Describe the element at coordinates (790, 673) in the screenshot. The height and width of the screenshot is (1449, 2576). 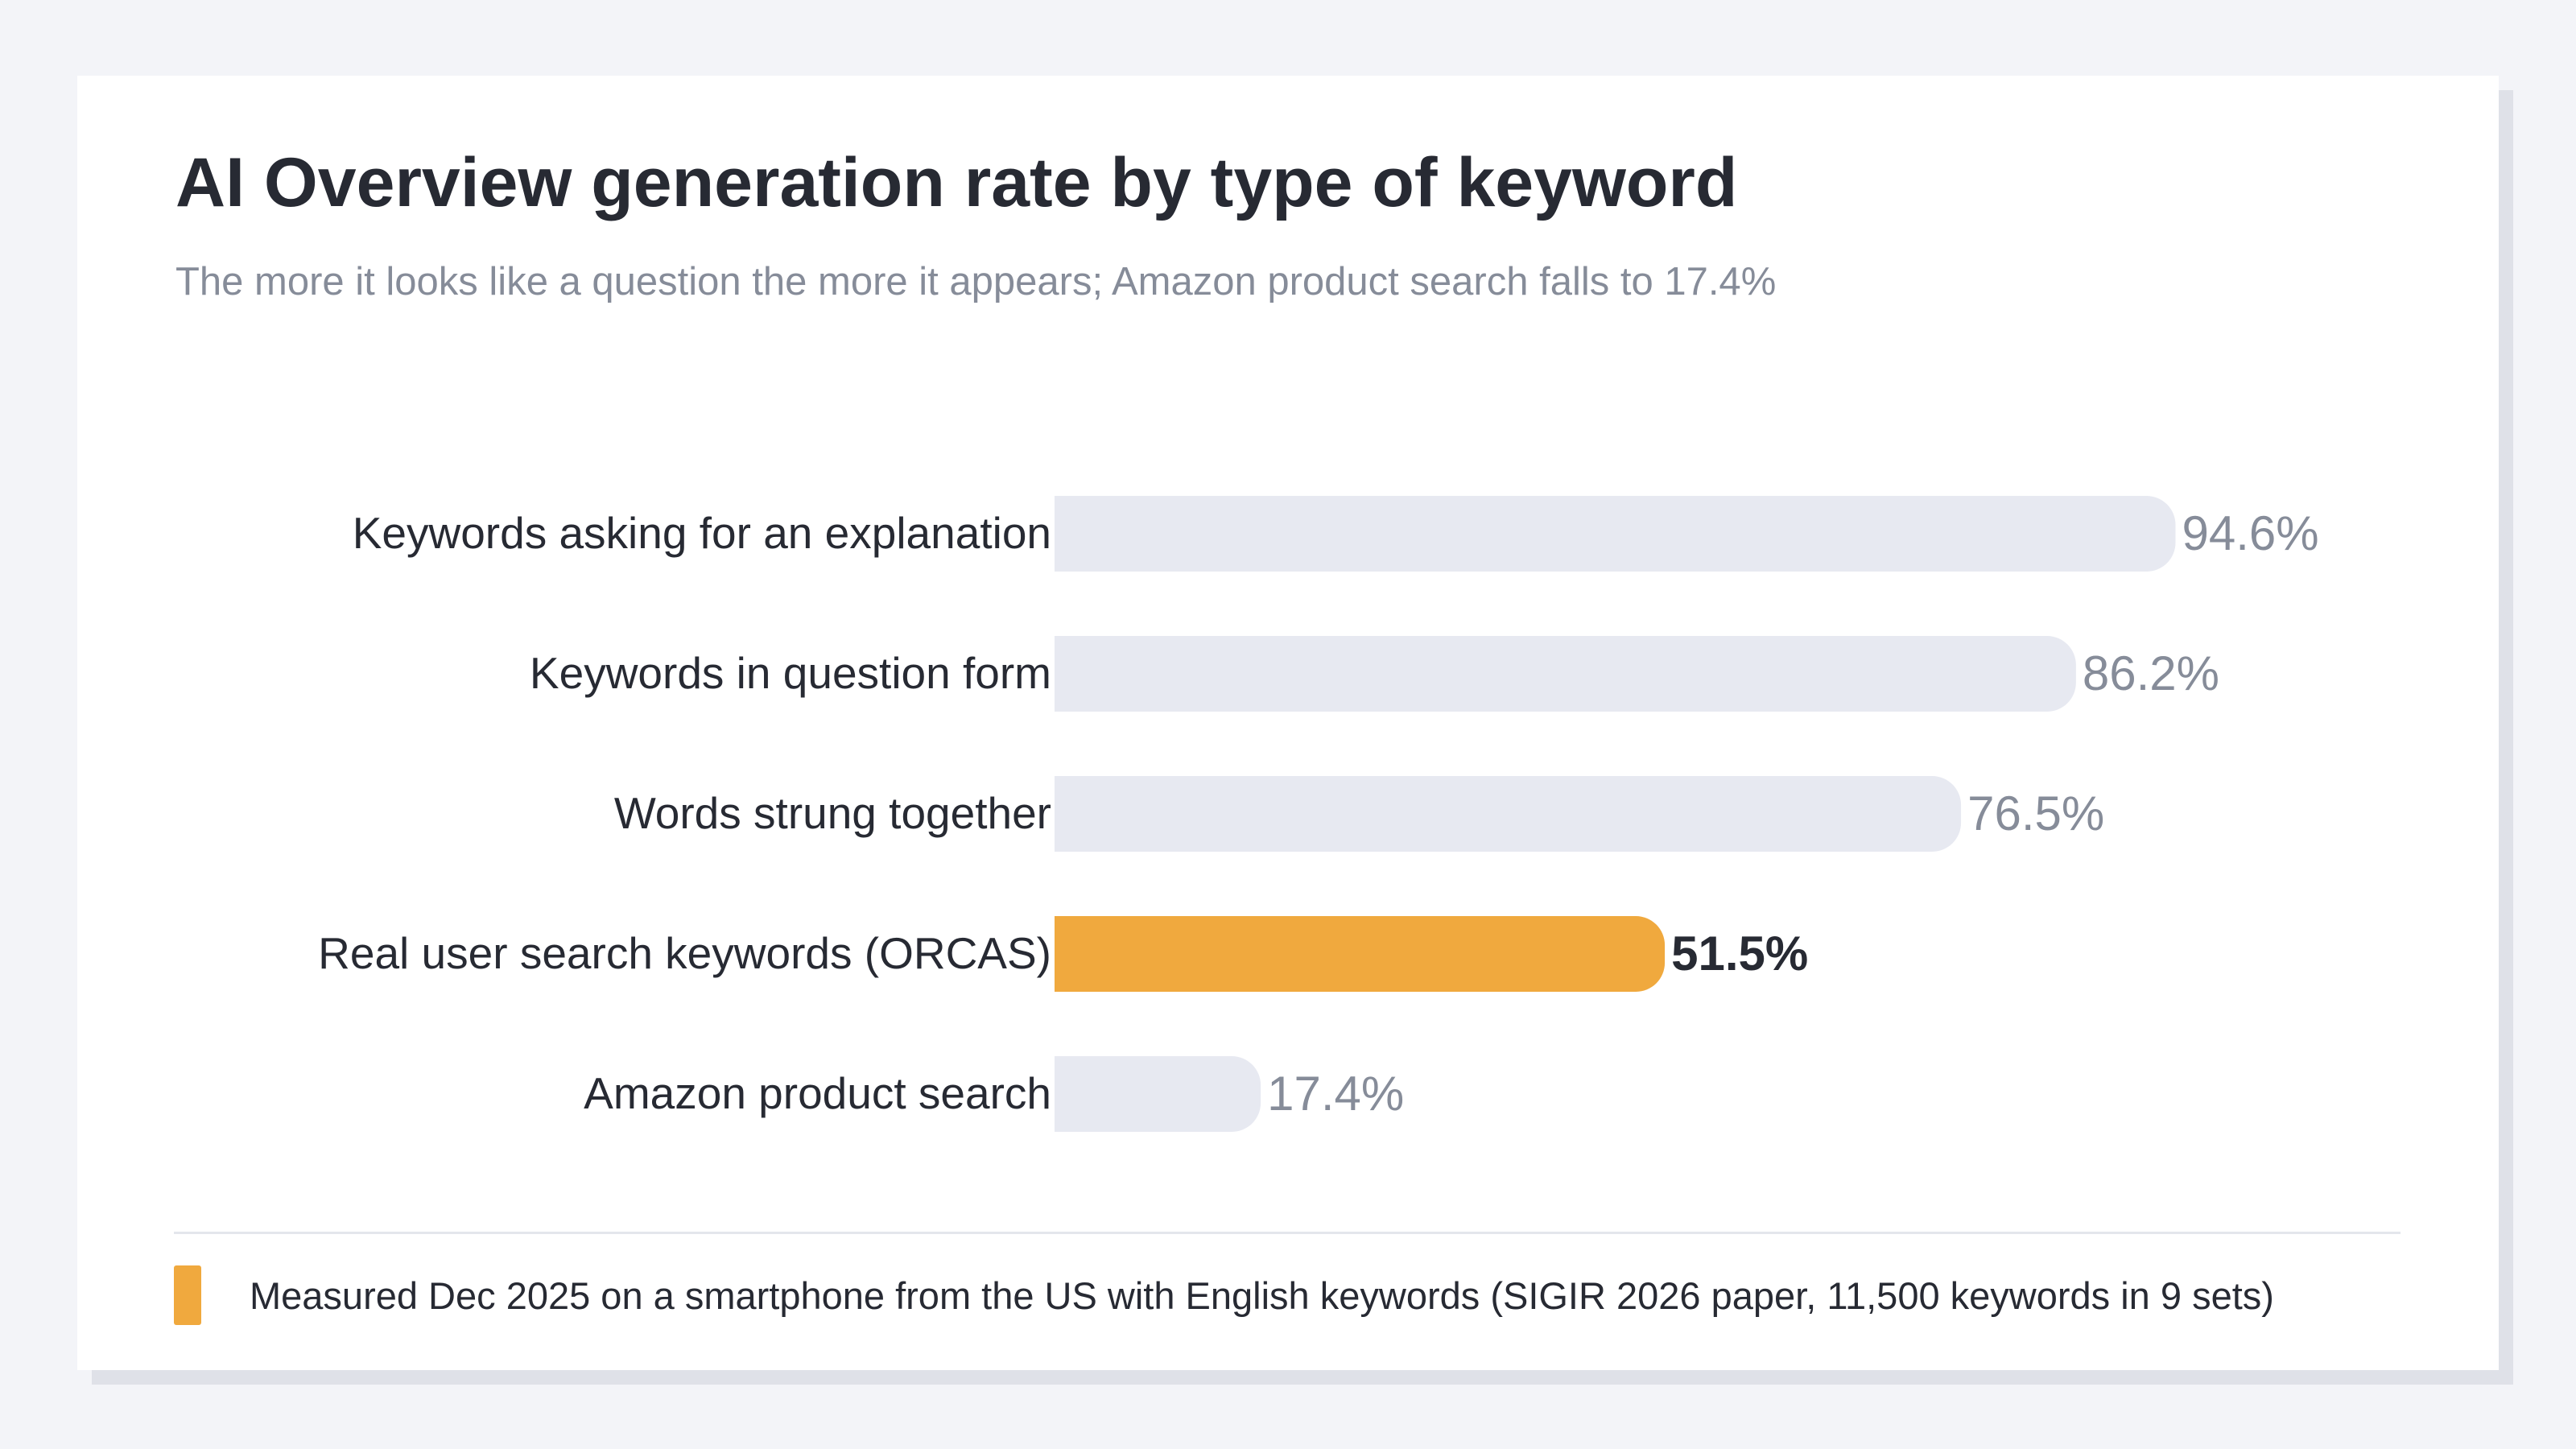
I see `category-label: Keywords in question form` at that location.